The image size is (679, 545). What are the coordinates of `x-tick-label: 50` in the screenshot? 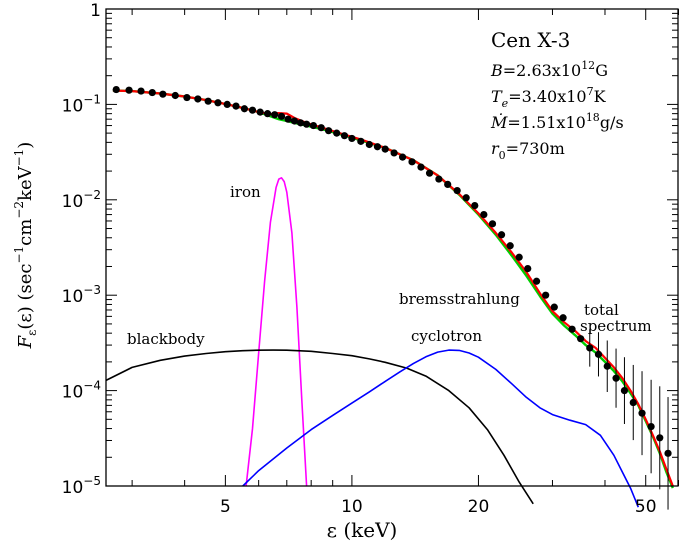 It's located at (646, 507).